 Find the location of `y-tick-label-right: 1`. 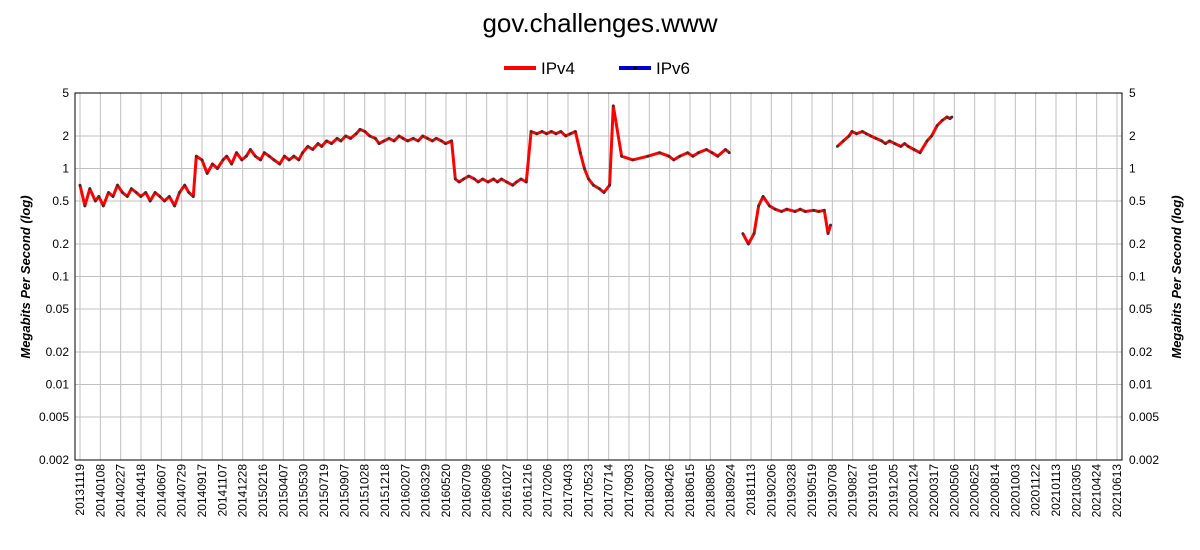

y-tick-label-right: 1 is located at coordinates (1132, 168).